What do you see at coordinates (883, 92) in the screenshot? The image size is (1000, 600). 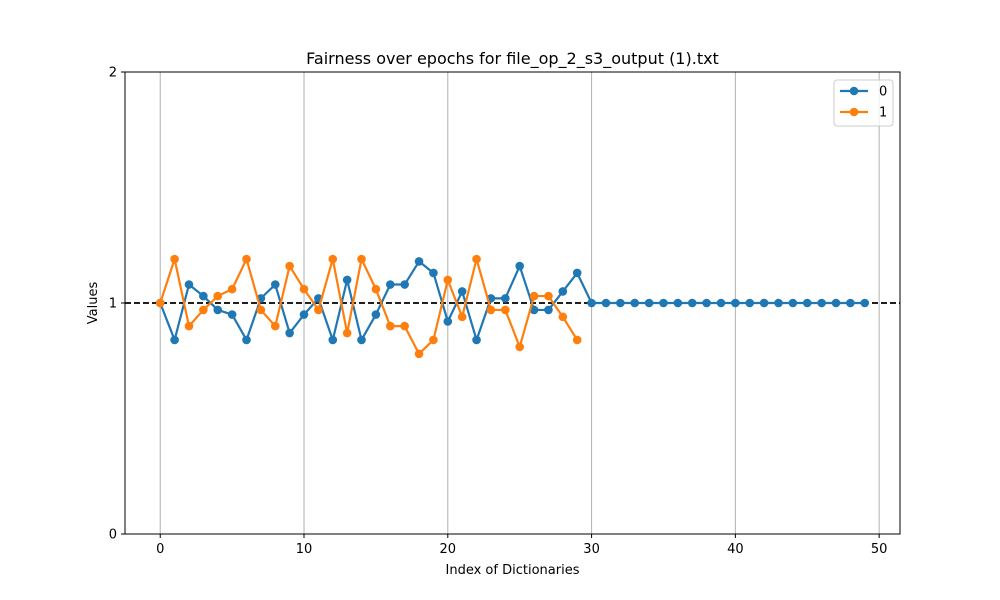 I see `legend-label: 0` at bounding box center [883, 92].